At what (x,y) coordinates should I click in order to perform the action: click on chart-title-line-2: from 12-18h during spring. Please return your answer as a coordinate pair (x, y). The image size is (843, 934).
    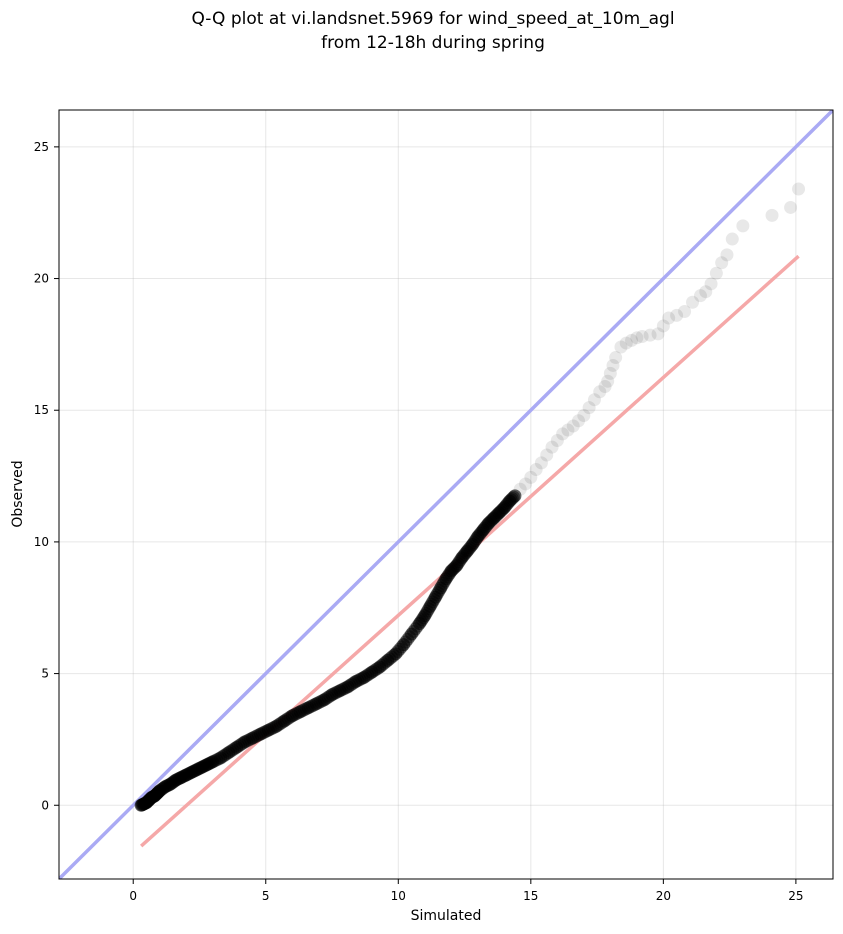
    Looking at the image, I should click on (433, 43).